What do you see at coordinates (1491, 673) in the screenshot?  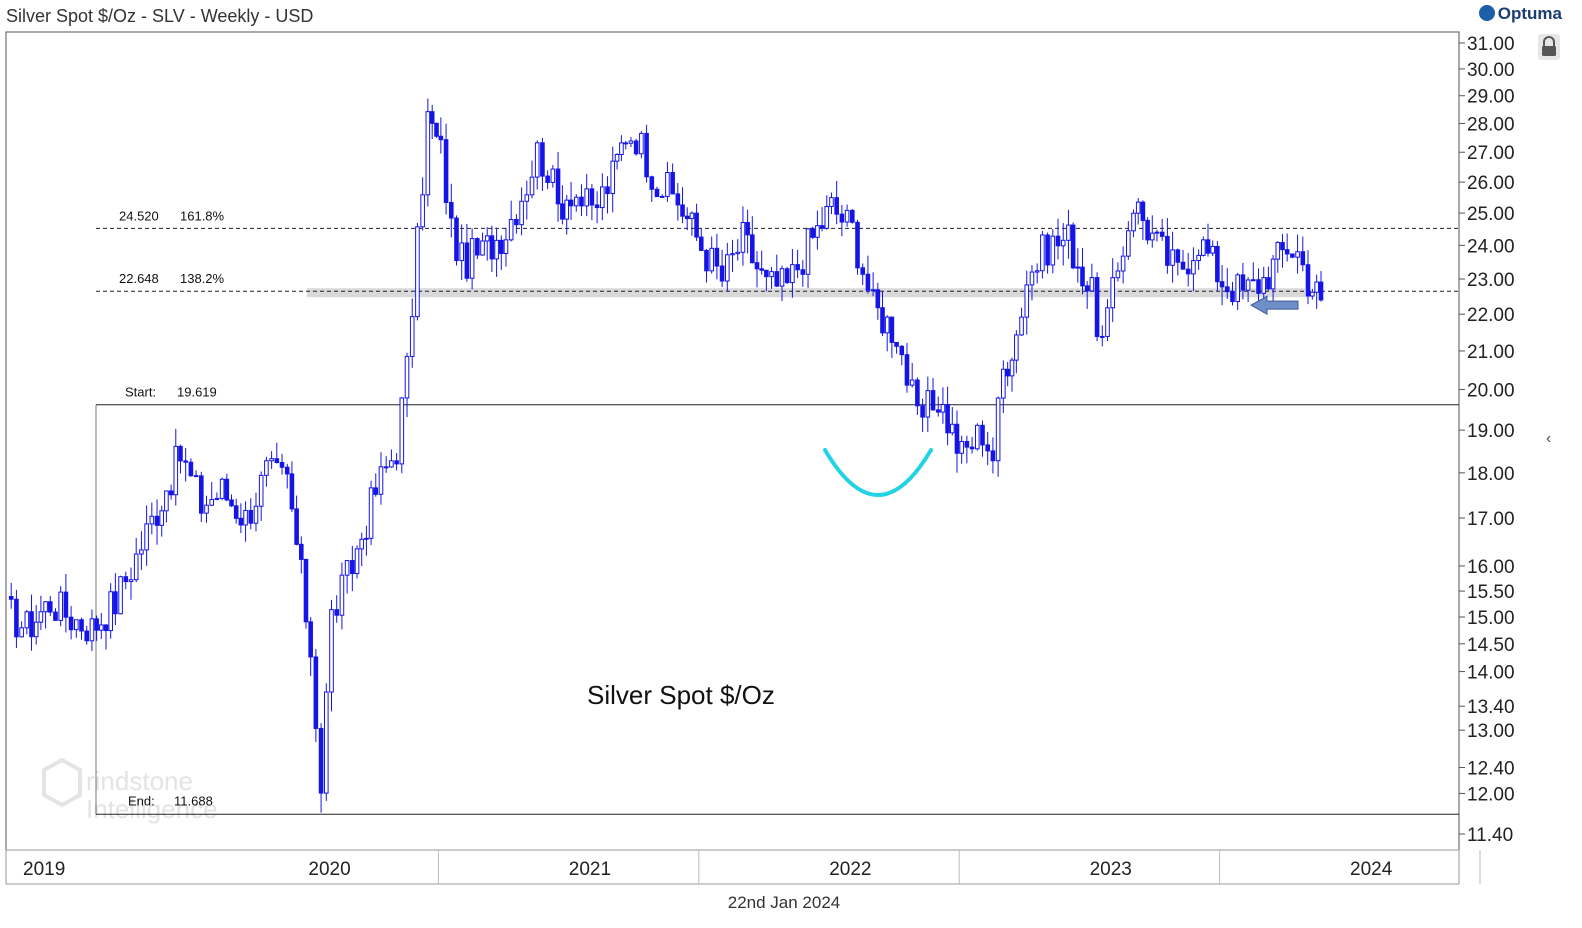 I see `y-tick-label: 14.00` at bounding box center [1491, 673].